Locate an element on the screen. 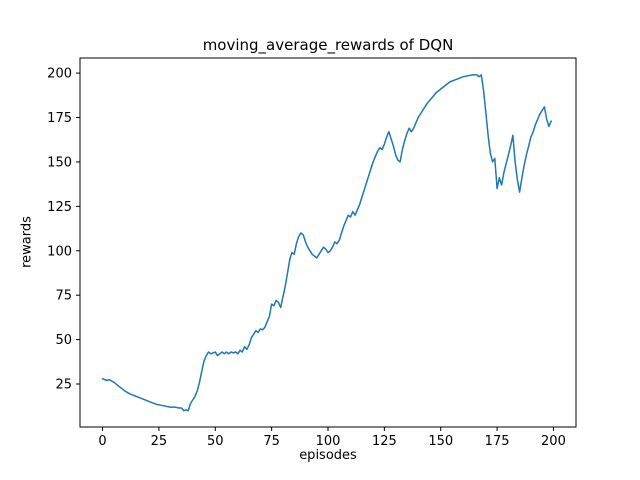 The height and width of the screenshot is (480, 640). y-tick-label: 25 is located at coordinates (63, 385).